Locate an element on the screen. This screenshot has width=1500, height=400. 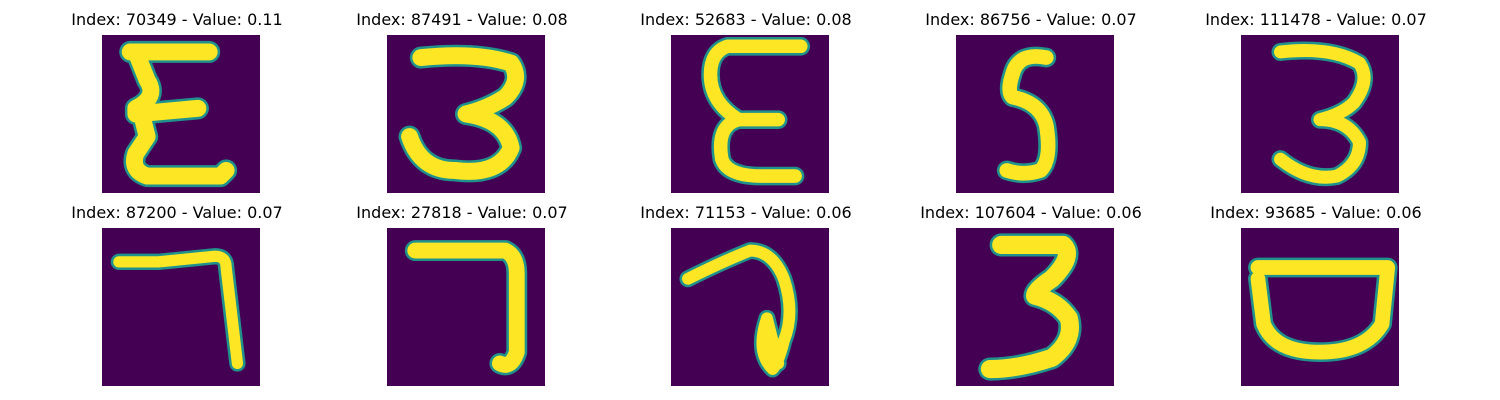
digit-glyph-three-thin is located at coordinates (1320, 114).